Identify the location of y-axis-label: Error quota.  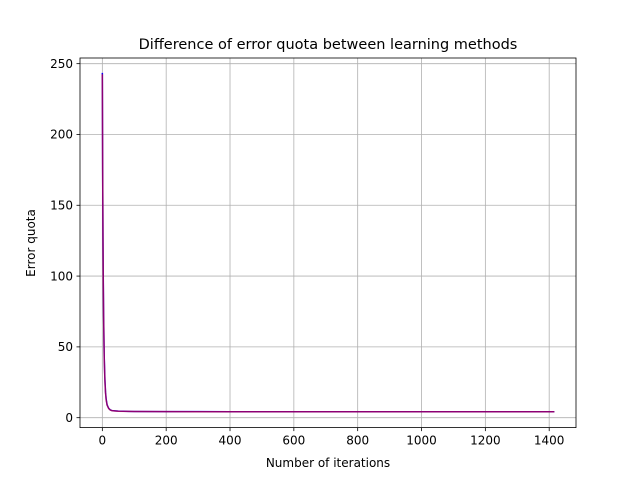
(31, 243).